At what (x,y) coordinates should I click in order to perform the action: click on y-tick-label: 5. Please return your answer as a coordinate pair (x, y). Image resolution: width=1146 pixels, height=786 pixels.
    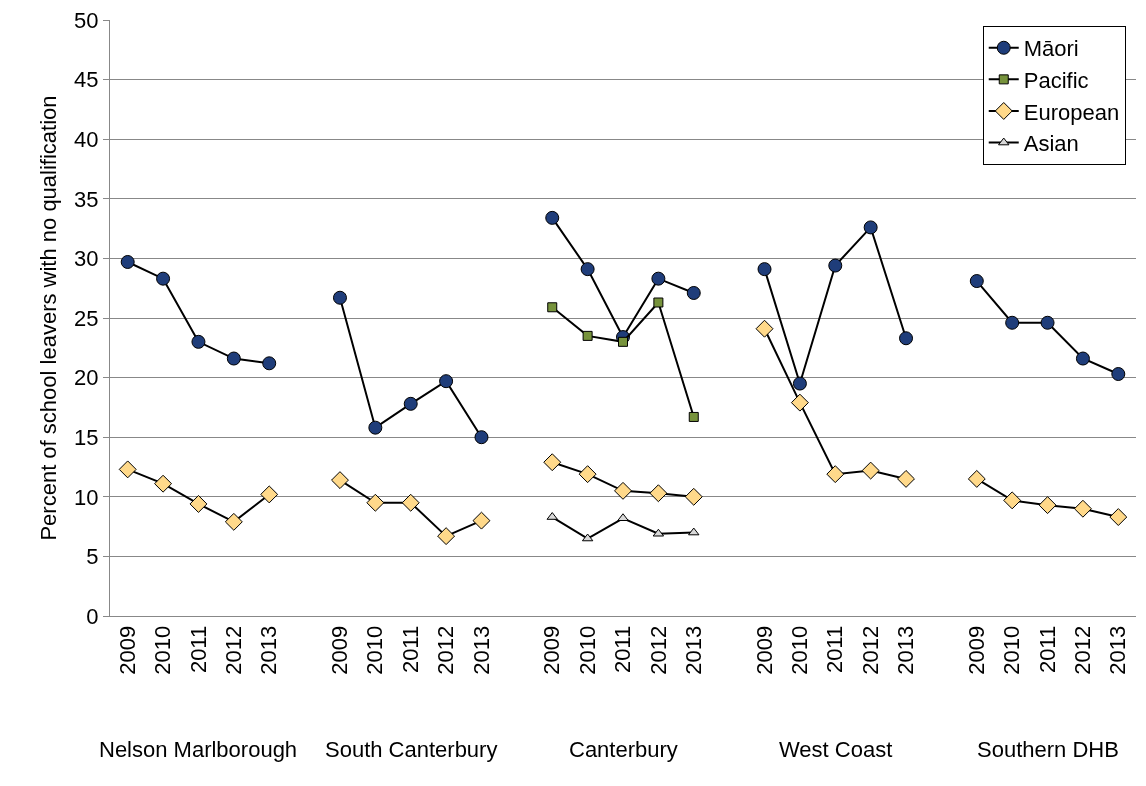
    Looking at the image, I should click on (92, 557).